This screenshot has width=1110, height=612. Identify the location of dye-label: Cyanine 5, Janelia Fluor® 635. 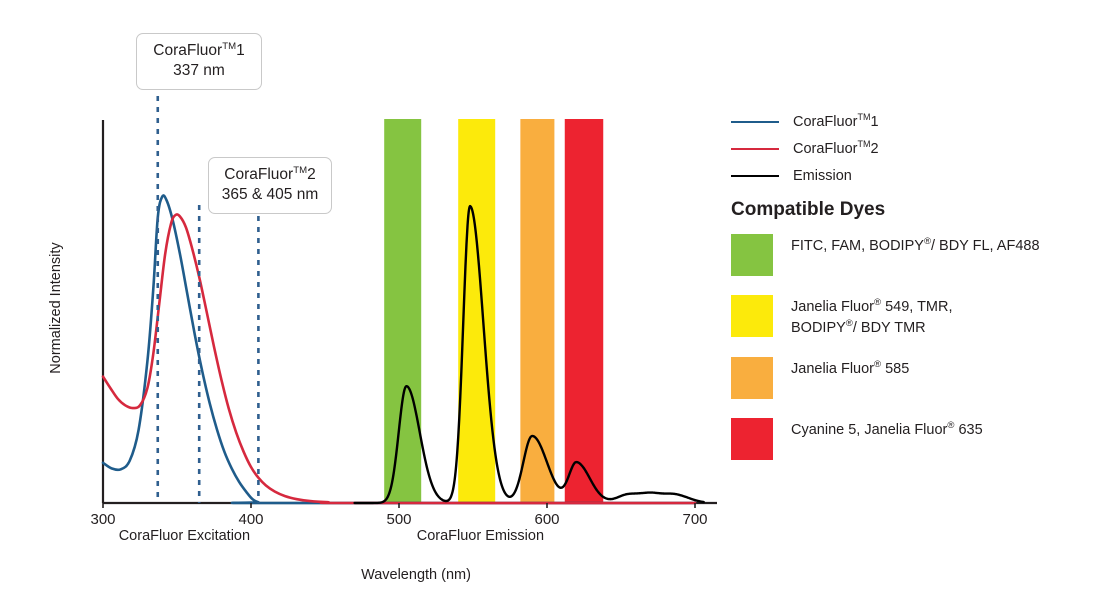
(887, 429).